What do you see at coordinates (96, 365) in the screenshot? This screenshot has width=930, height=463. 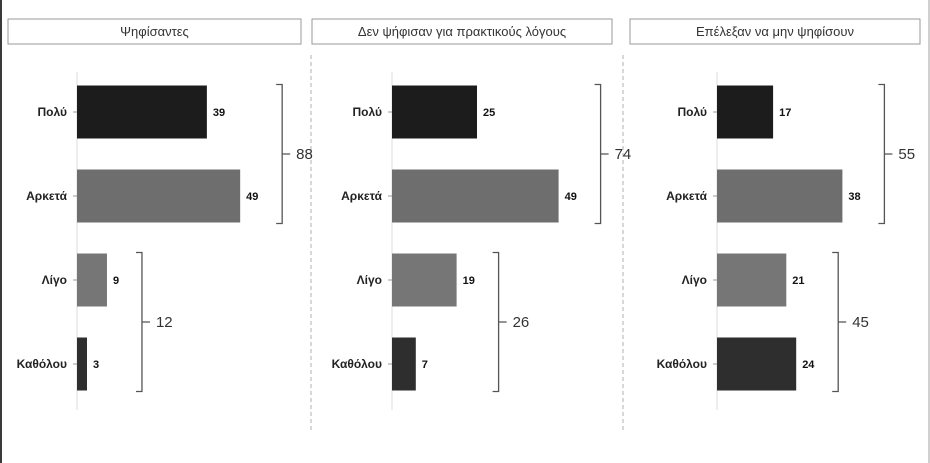 I see `value-label: 3` at bounding box center [96, 365].